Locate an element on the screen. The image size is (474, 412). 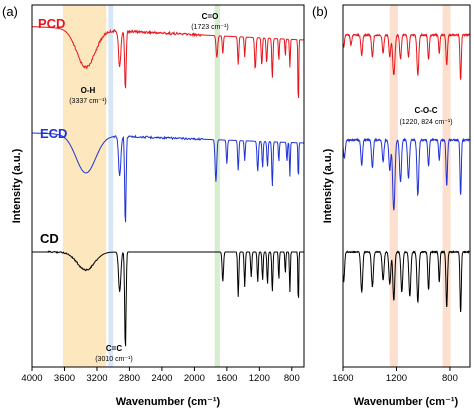
legend-ecd-label: ECD is located at coordinates (53, 133).